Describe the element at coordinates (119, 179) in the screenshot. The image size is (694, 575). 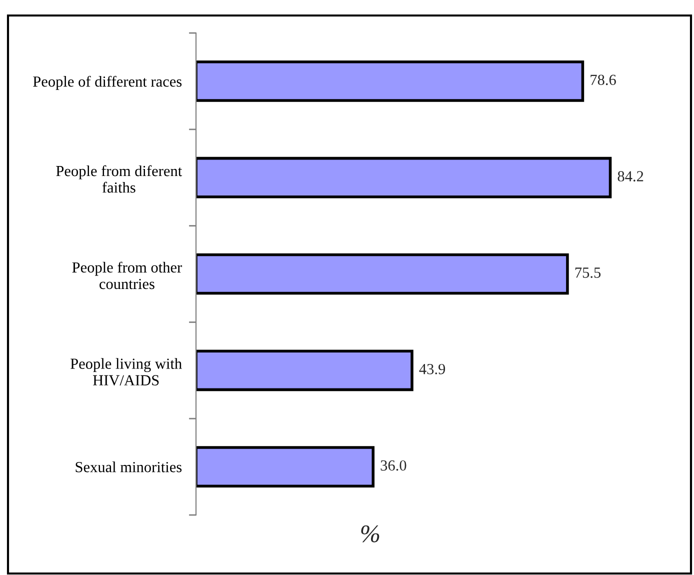
I see `y-tick-label: People from diferent faiths` at that location.